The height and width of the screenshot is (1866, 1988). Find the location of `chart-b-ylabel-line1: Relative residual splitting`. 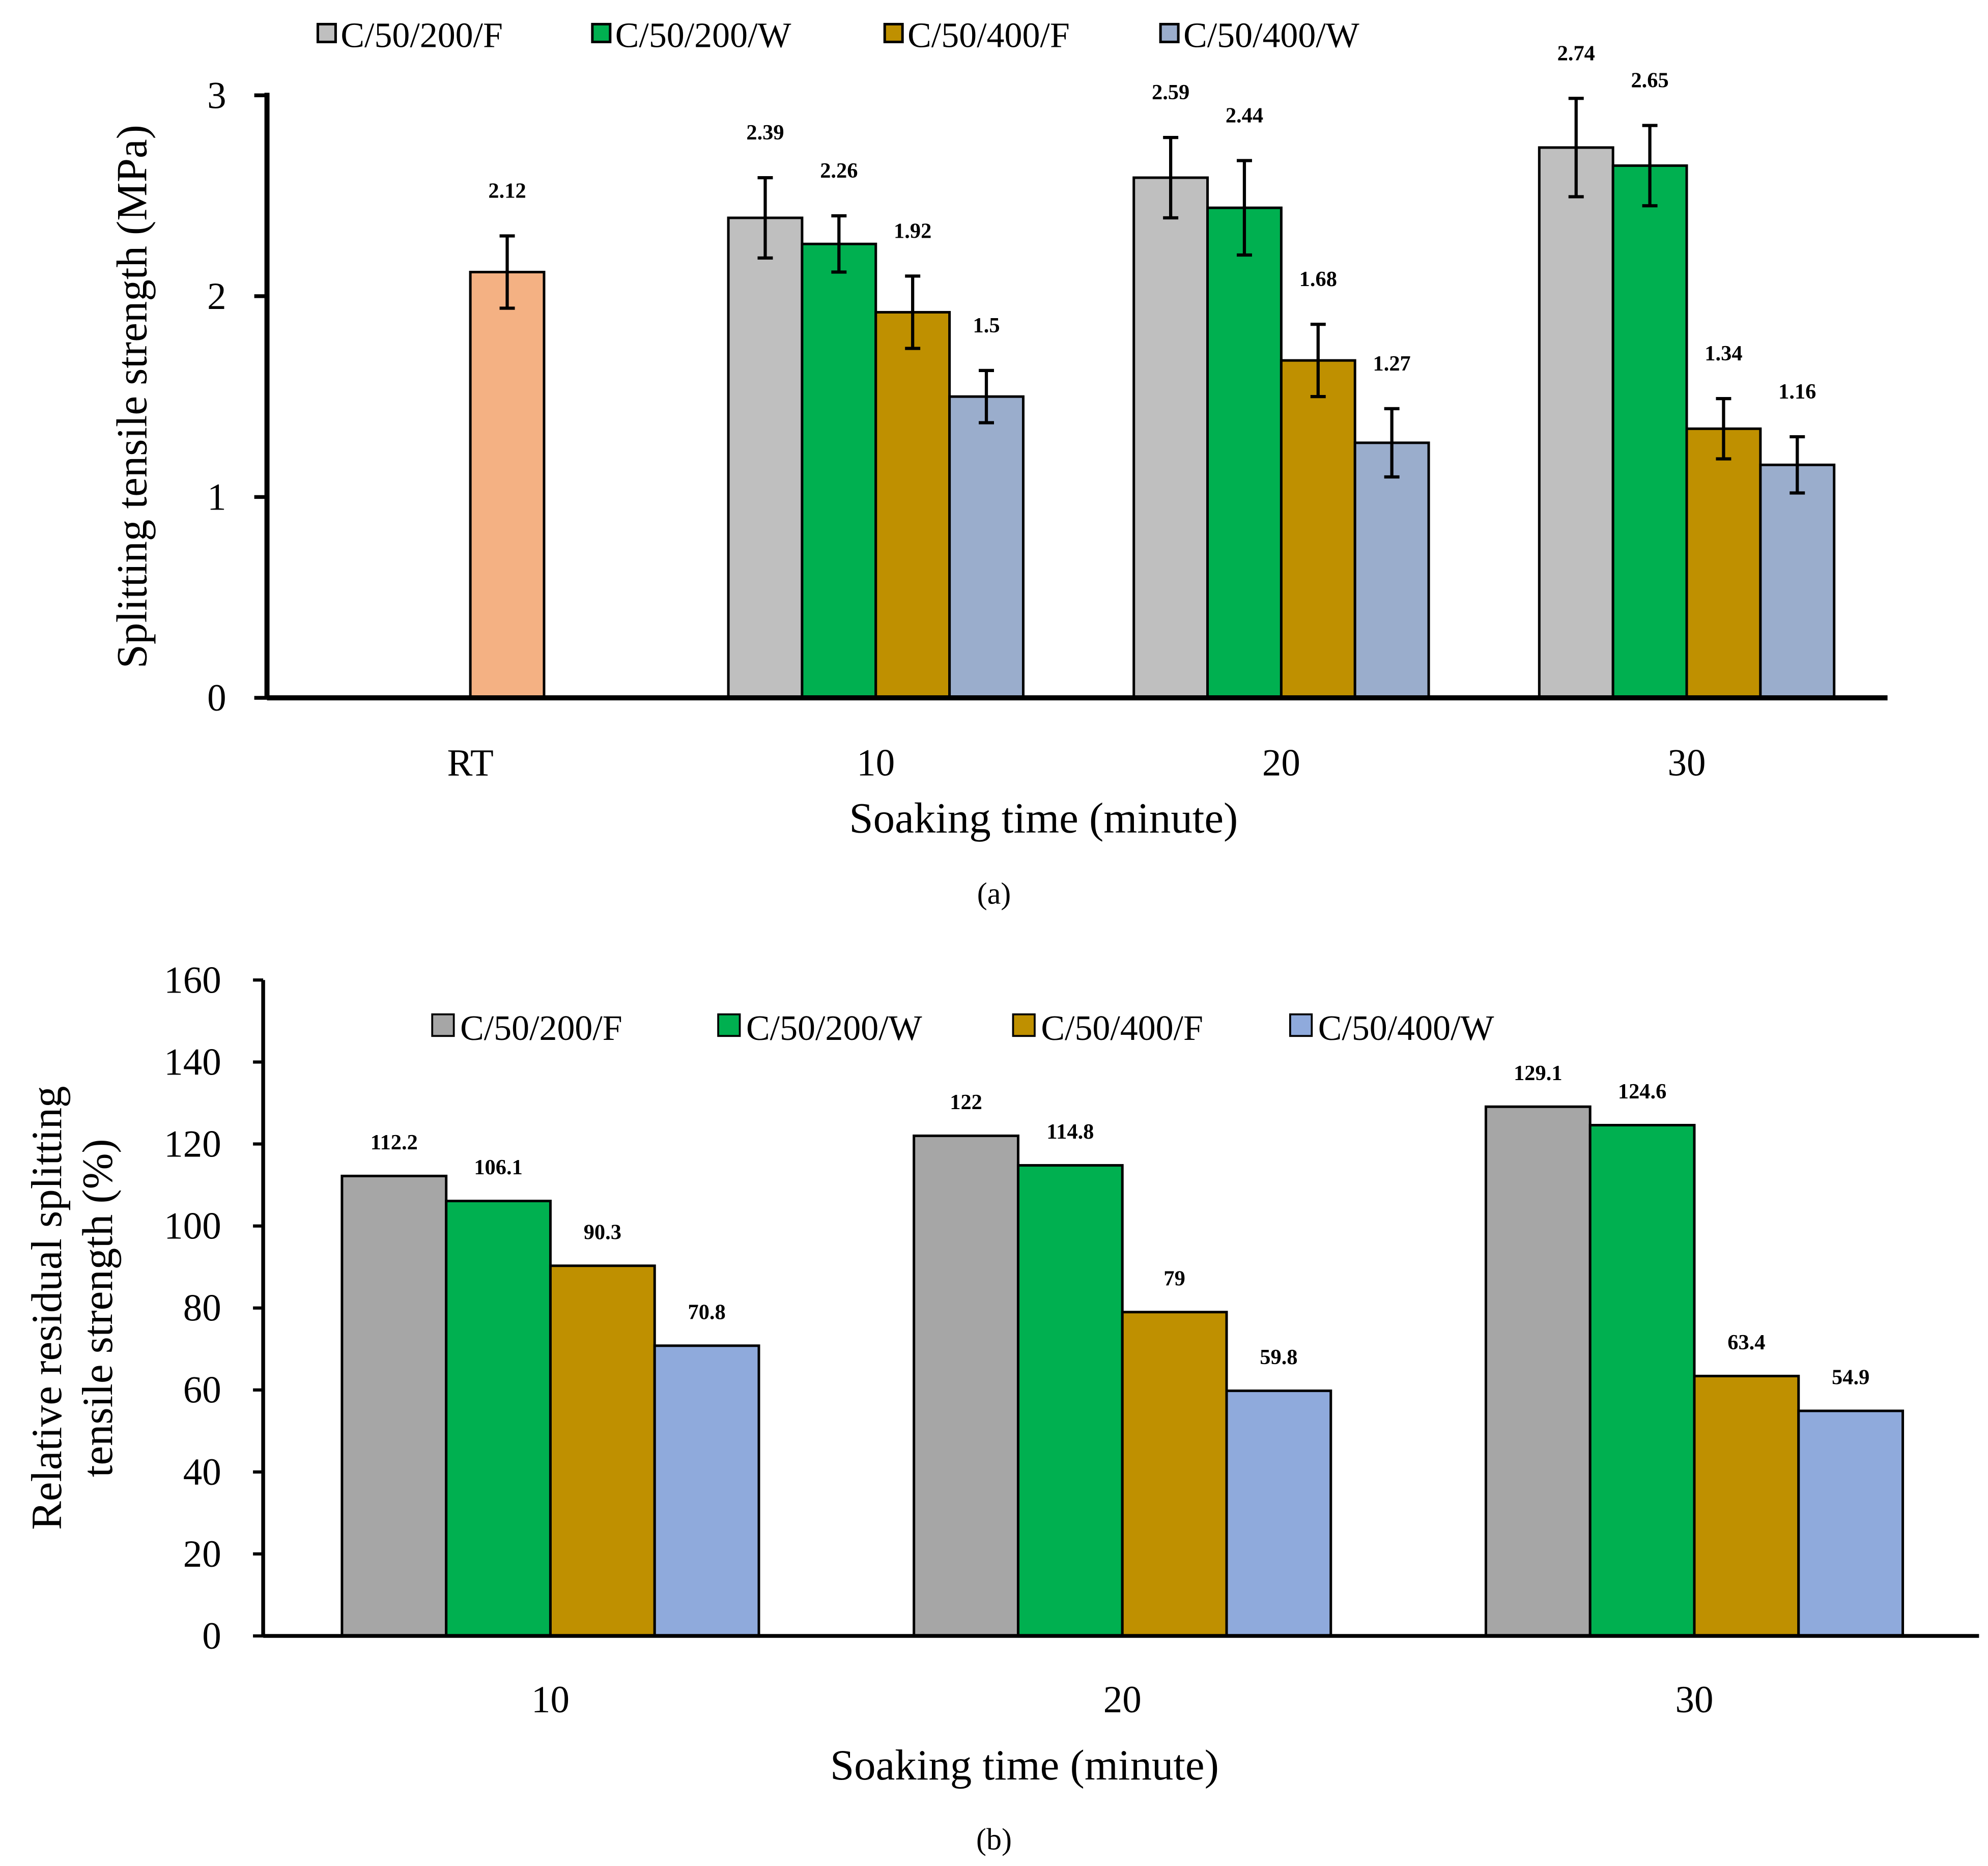

chart-b-ylabel-line1: Relative residual splitting is located at coordinates (47, 1308).